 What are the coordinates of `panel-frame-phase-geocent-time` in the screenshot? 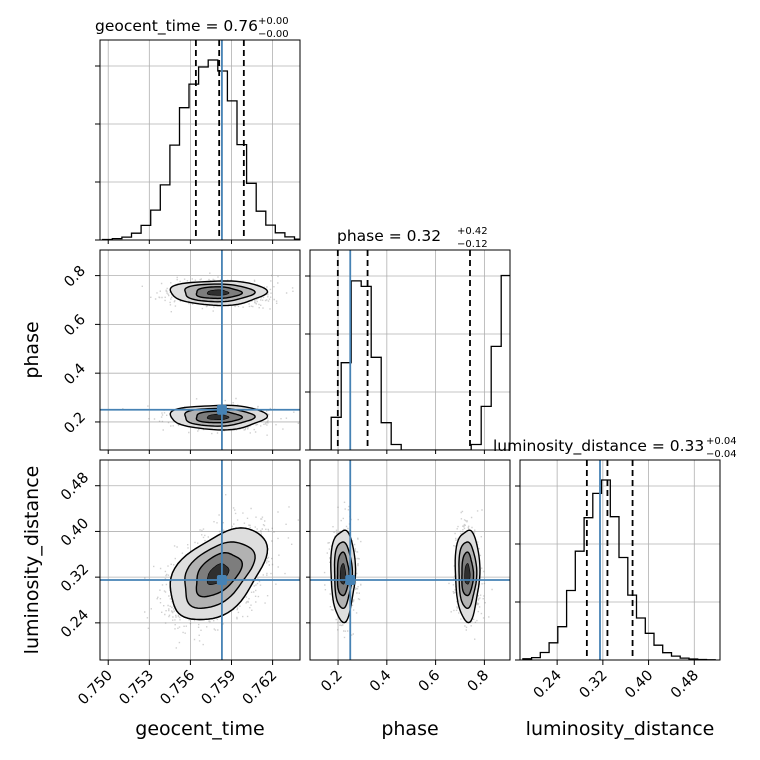 It's located at (200, 350).